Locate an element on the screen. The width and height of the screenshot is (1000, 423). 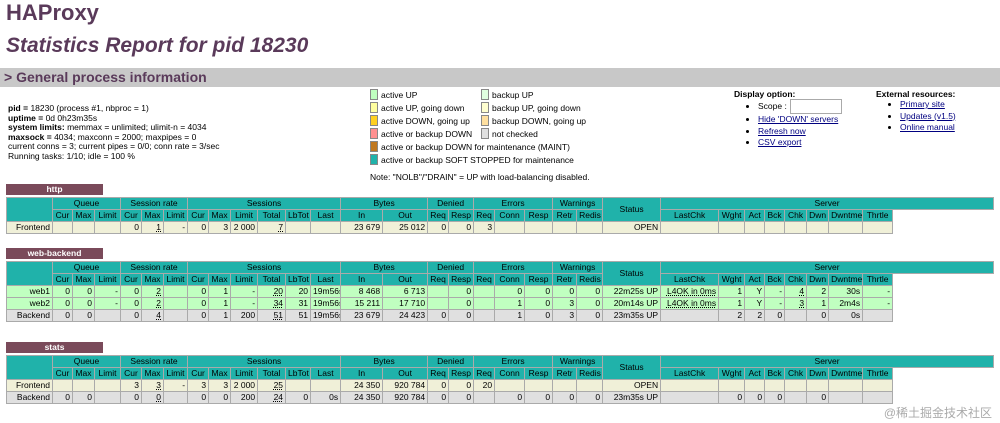
row-label: web1 is located at coordinates (29, 291).